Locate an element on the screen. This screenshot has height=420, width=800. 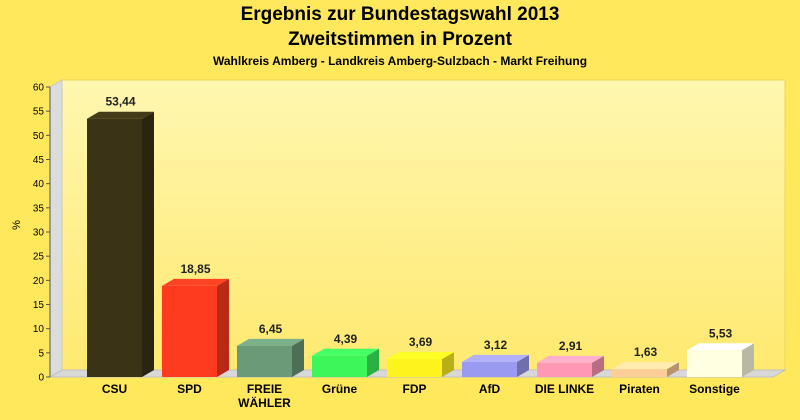
x-tick-label: AfD is located at coordinates (490, 389).